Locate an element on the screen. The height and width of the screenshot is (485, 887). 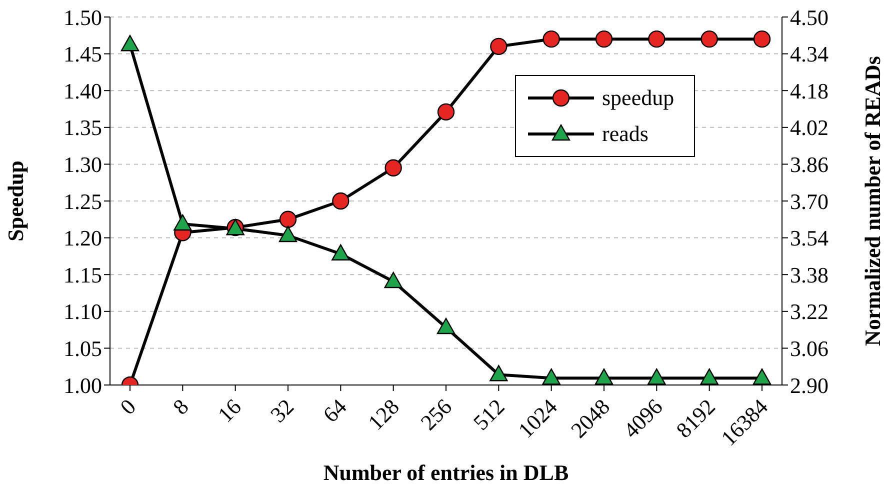
y-tick-label: 1.05 is located at coordinates (83, 349).